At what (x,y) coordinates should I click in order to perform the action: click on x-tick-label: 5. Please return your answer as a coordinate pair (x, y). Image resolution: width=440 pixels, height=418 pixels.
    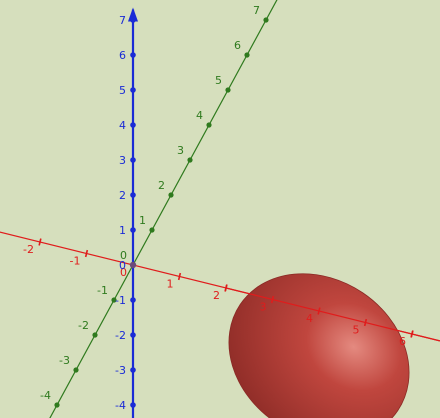
    Looking at the image, I should click on (356, 330).